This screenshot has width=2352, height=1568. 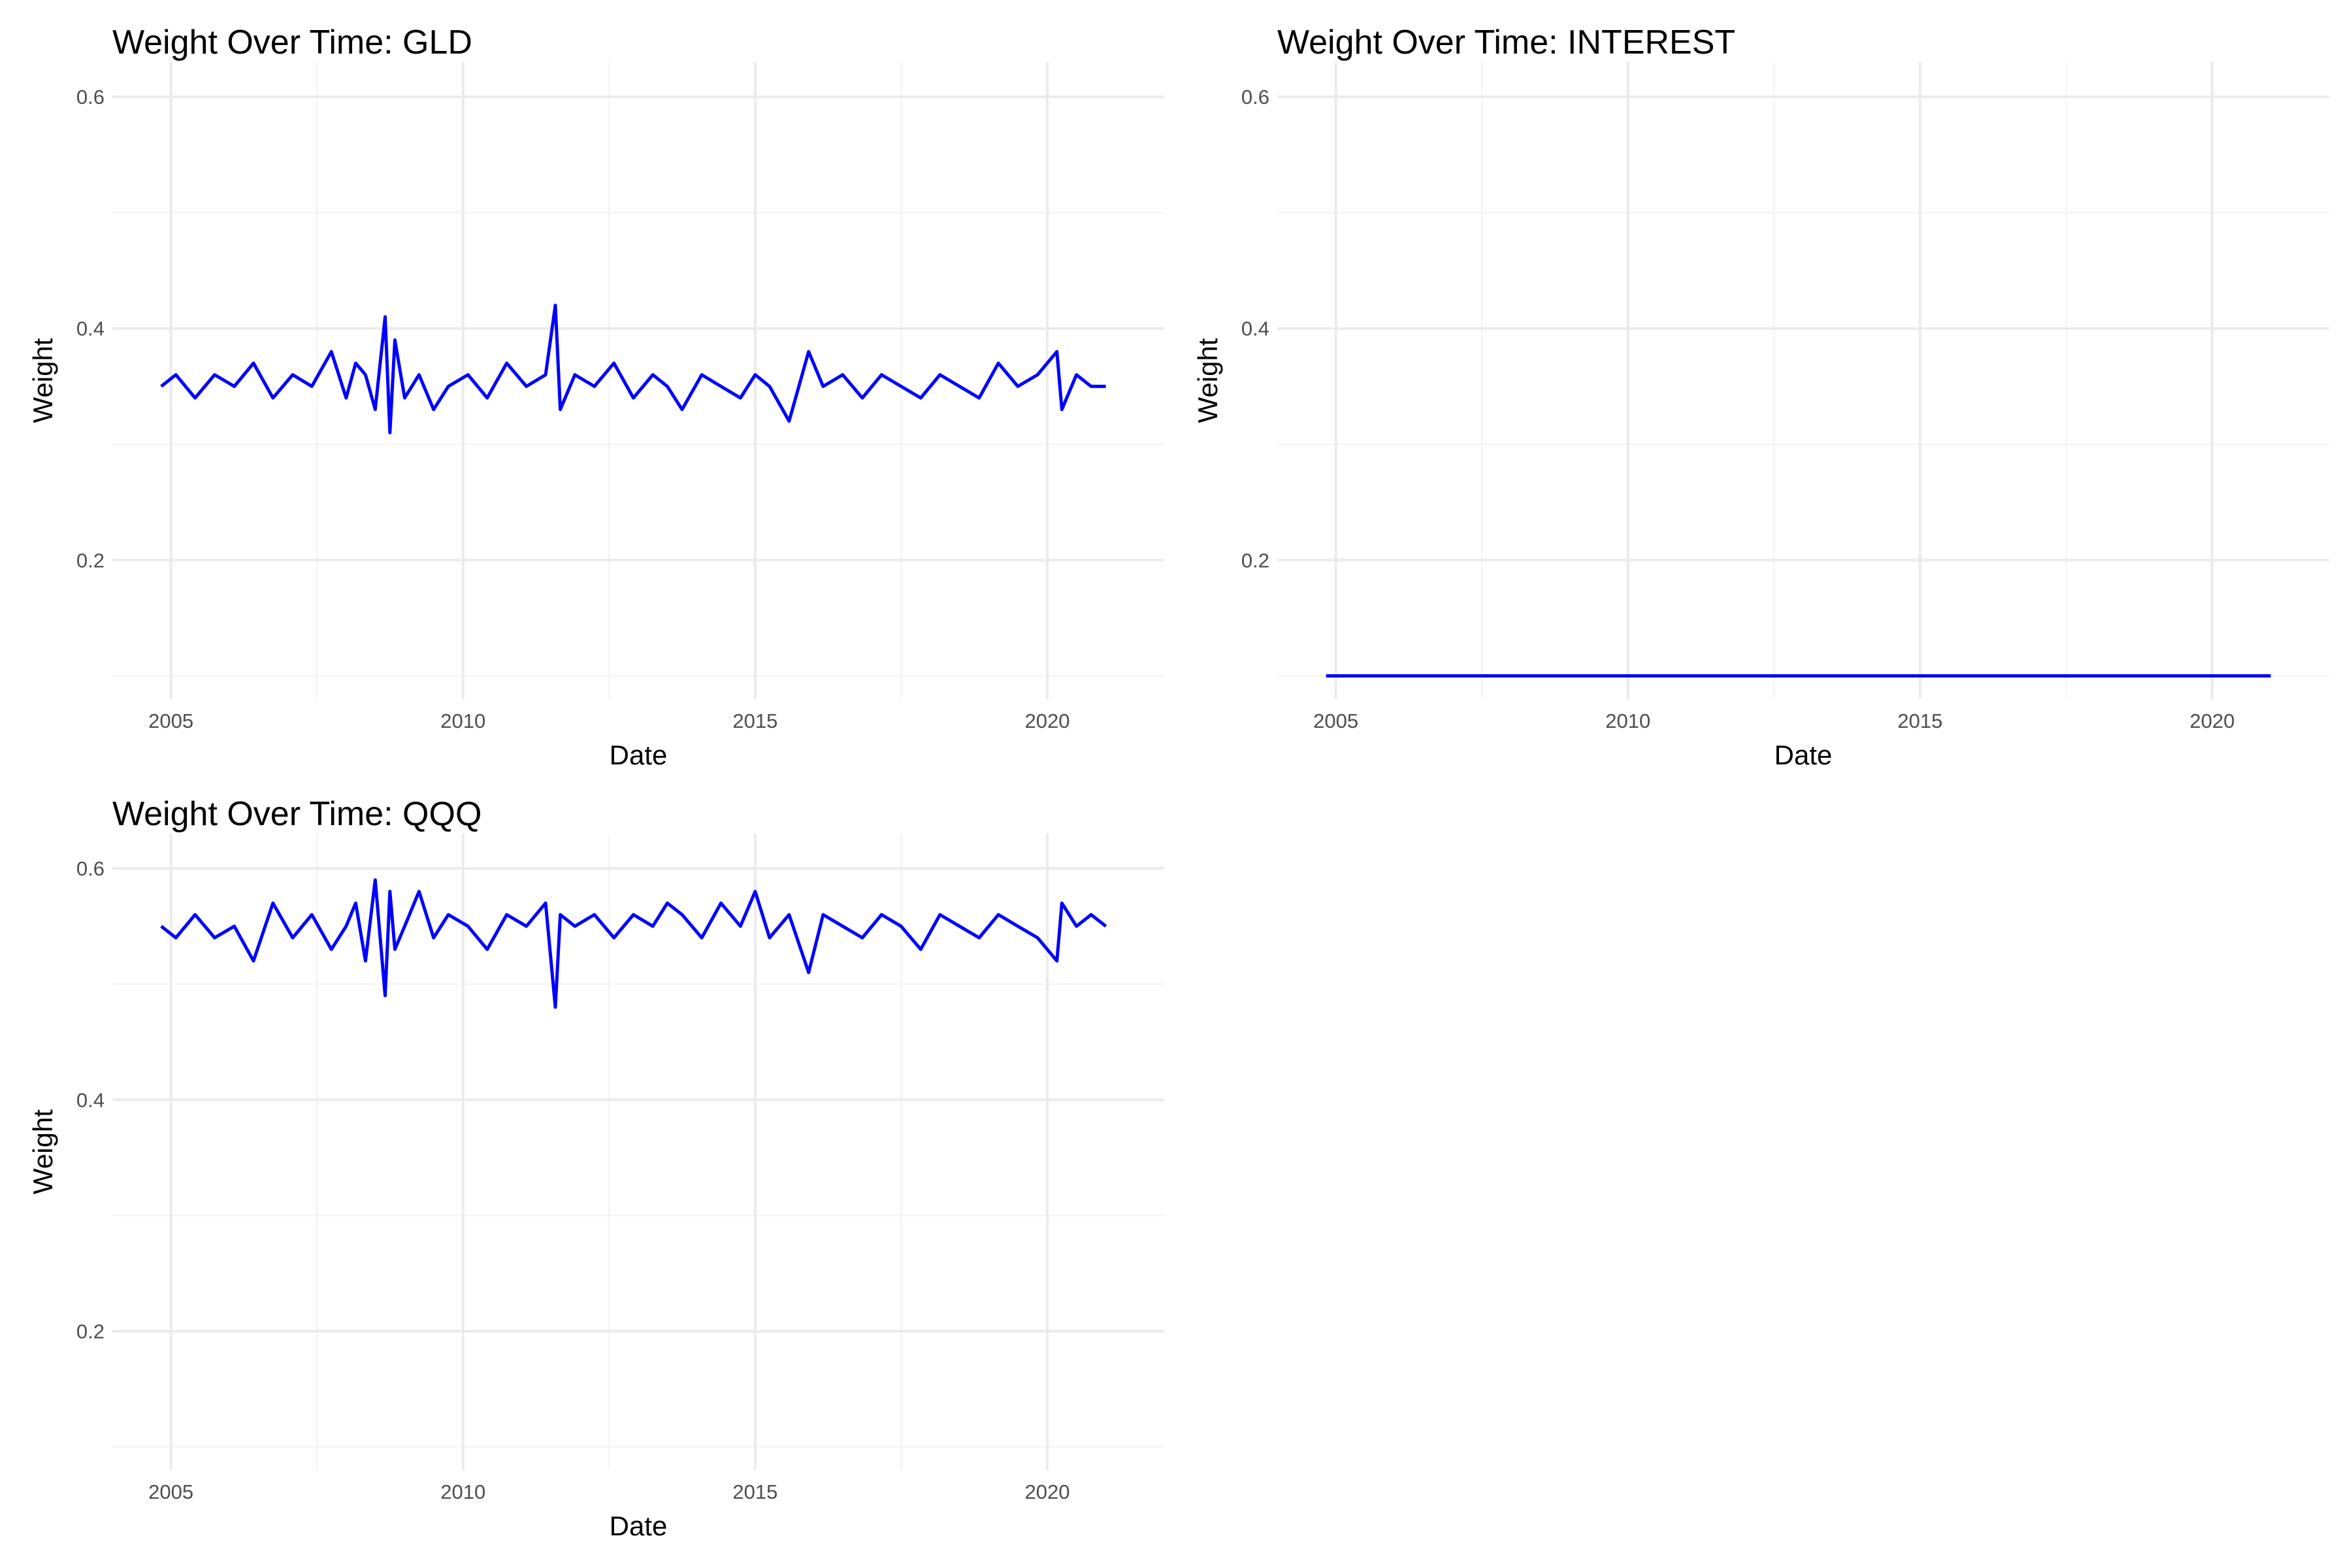 What do you see at coordinates (1506, 42) in the screenshot?
I see `chart-title: Weight Over Time: INTEREST` at bounding box center [1506, 42].